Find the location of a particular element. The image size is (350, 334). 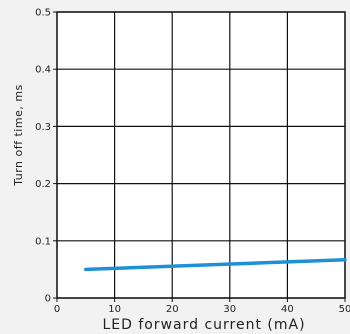

series-layer is located at coordinates (215, 264).